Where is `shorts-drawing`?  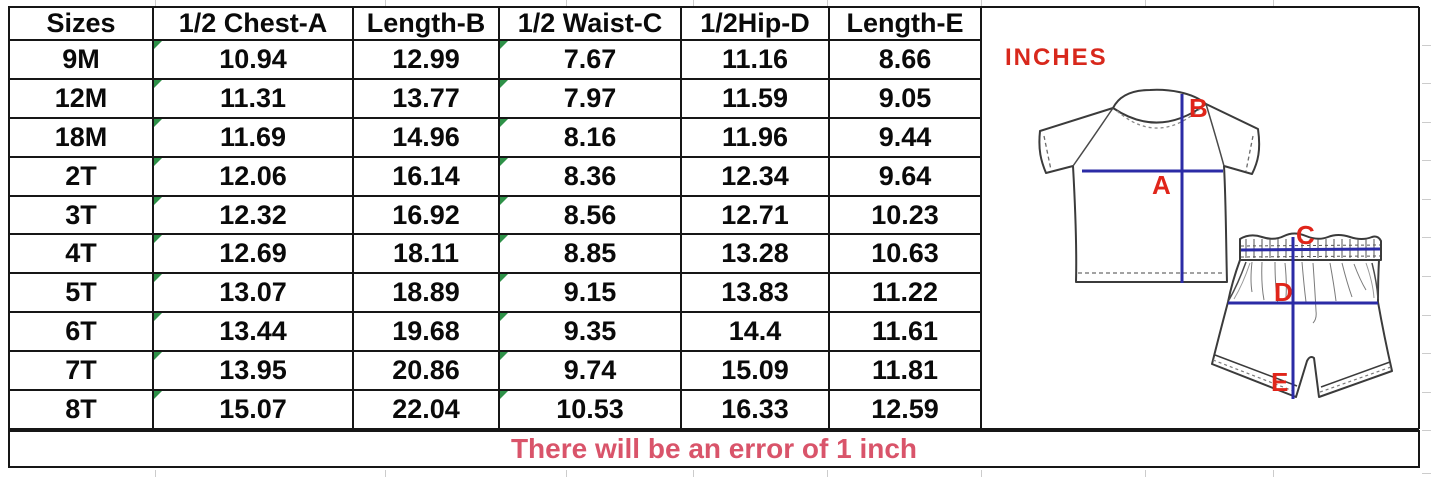 shorts-drawing is located at coordinates (1302, 315).